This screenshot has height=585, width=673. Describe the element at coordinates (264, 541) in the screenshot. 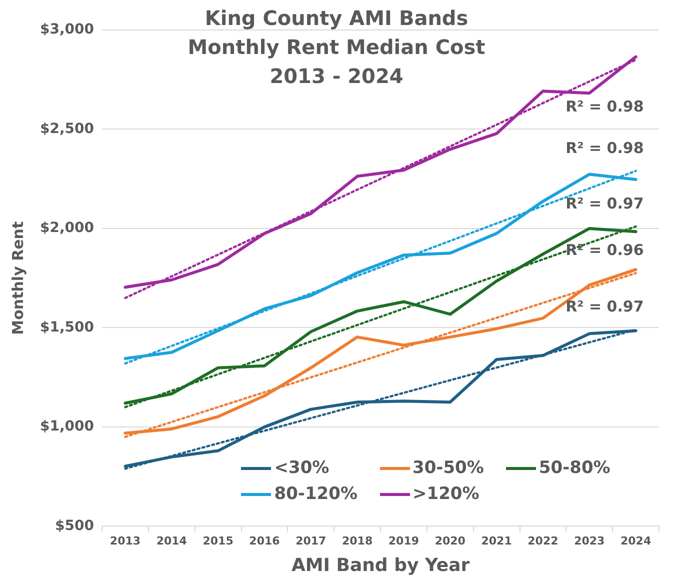

I see `x-tick-label: 2016` at that location.